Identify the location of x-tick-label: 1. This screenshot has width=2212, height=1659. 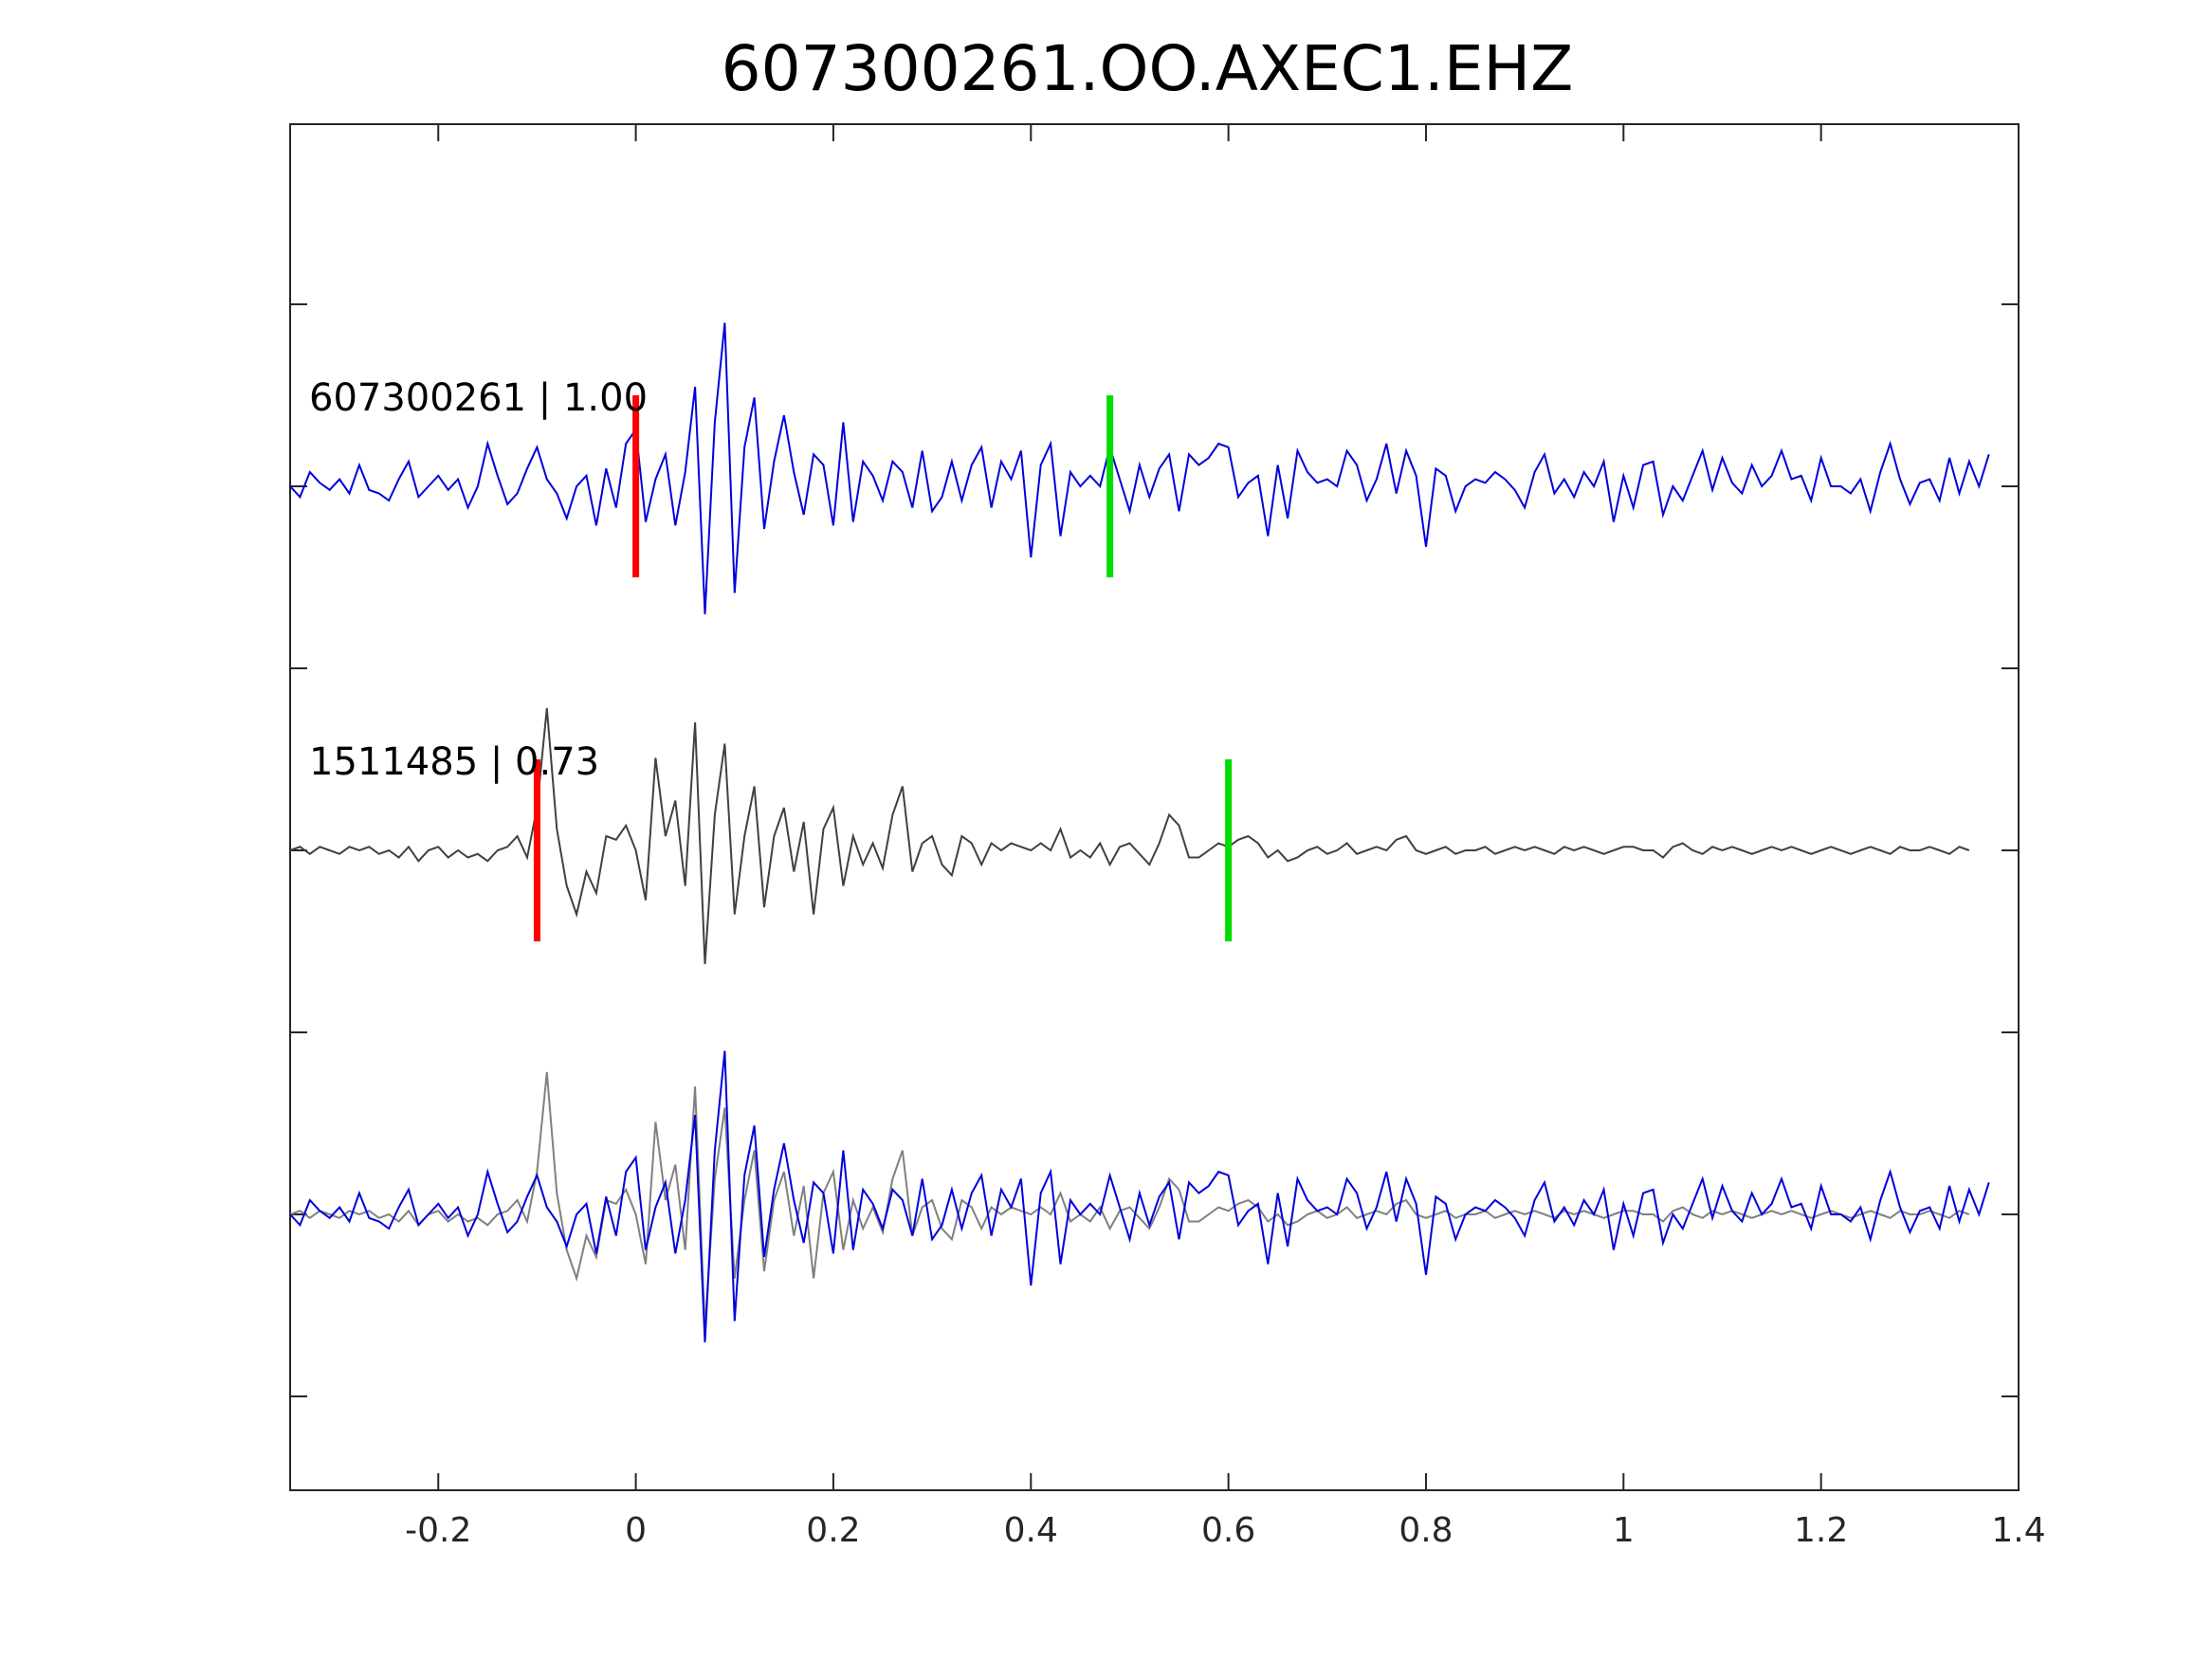
(1624, 1530).